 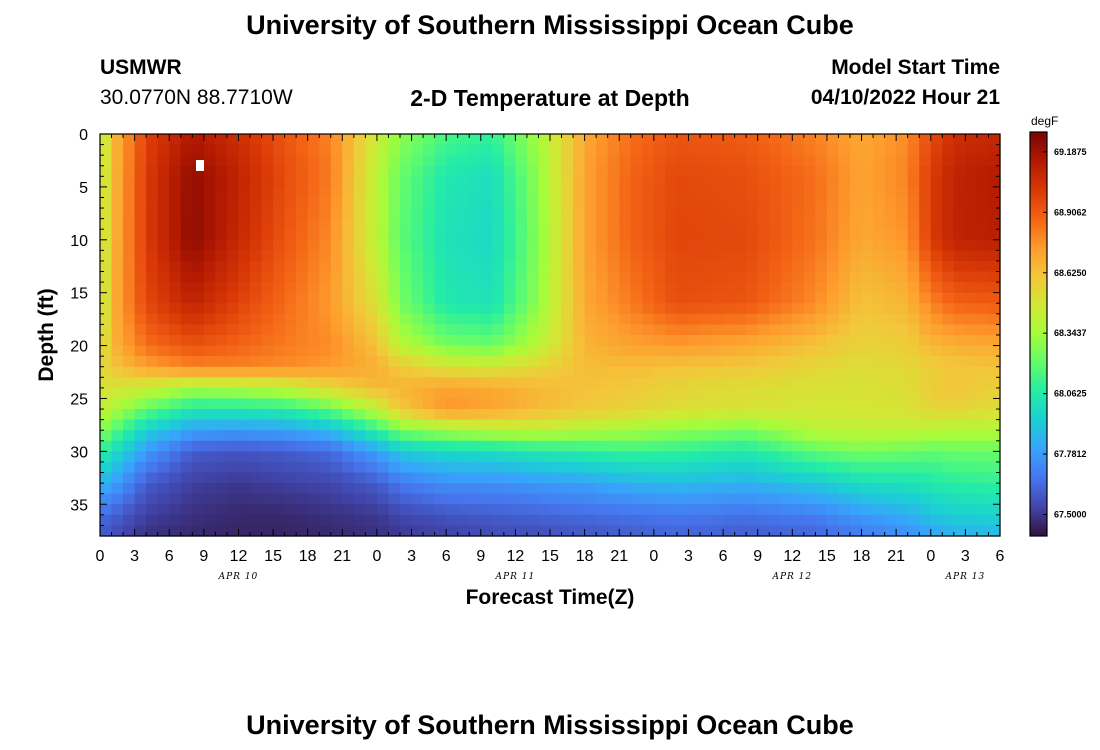 What do you see at coordinates (376, 556) in the screenshot?
I see `x-tick-label: 0` at bounding box center [376, 556].